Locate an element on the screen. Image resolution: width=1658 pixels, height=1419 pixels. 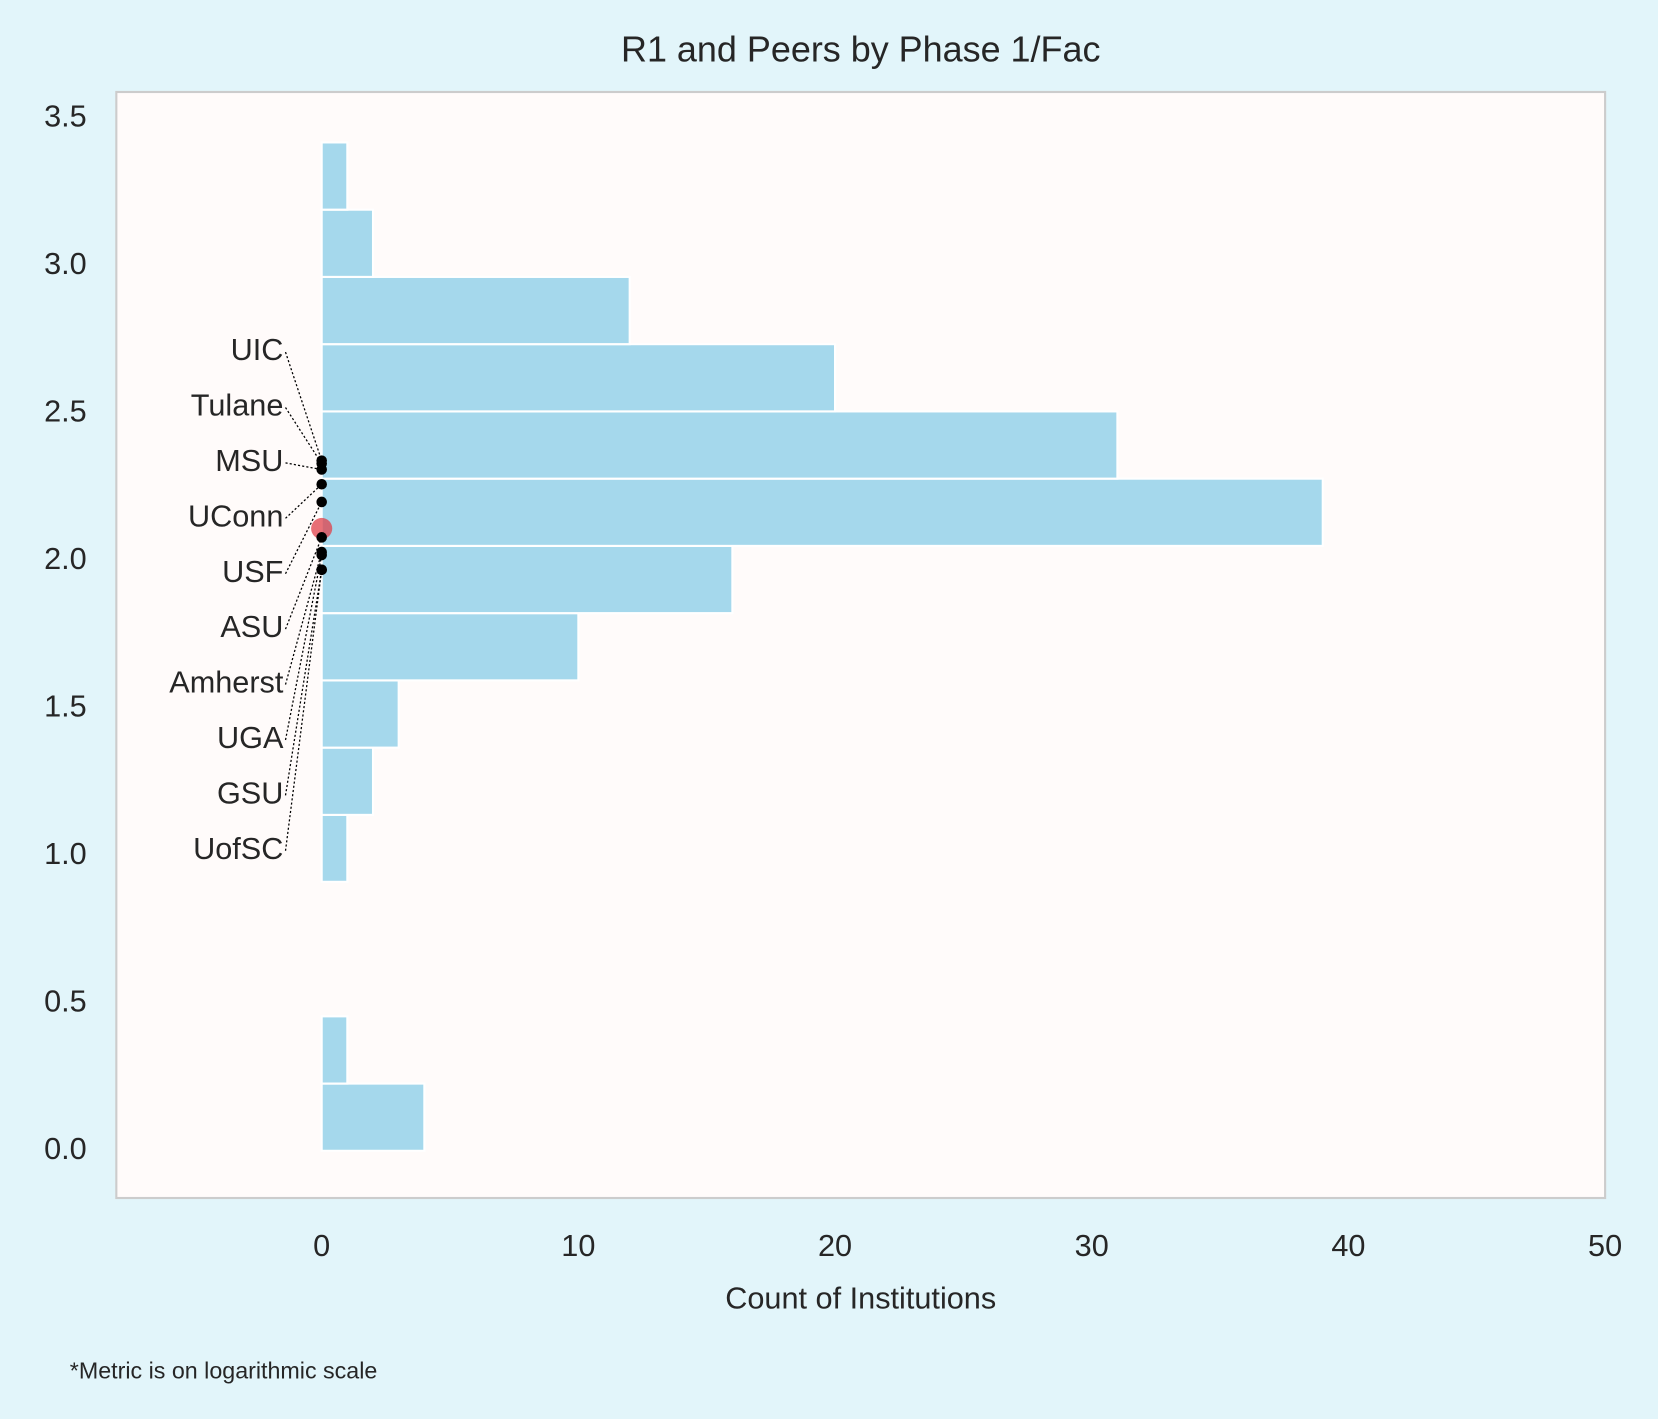
y-tick-label: 0.0 is located at coordinates (65, 1149).